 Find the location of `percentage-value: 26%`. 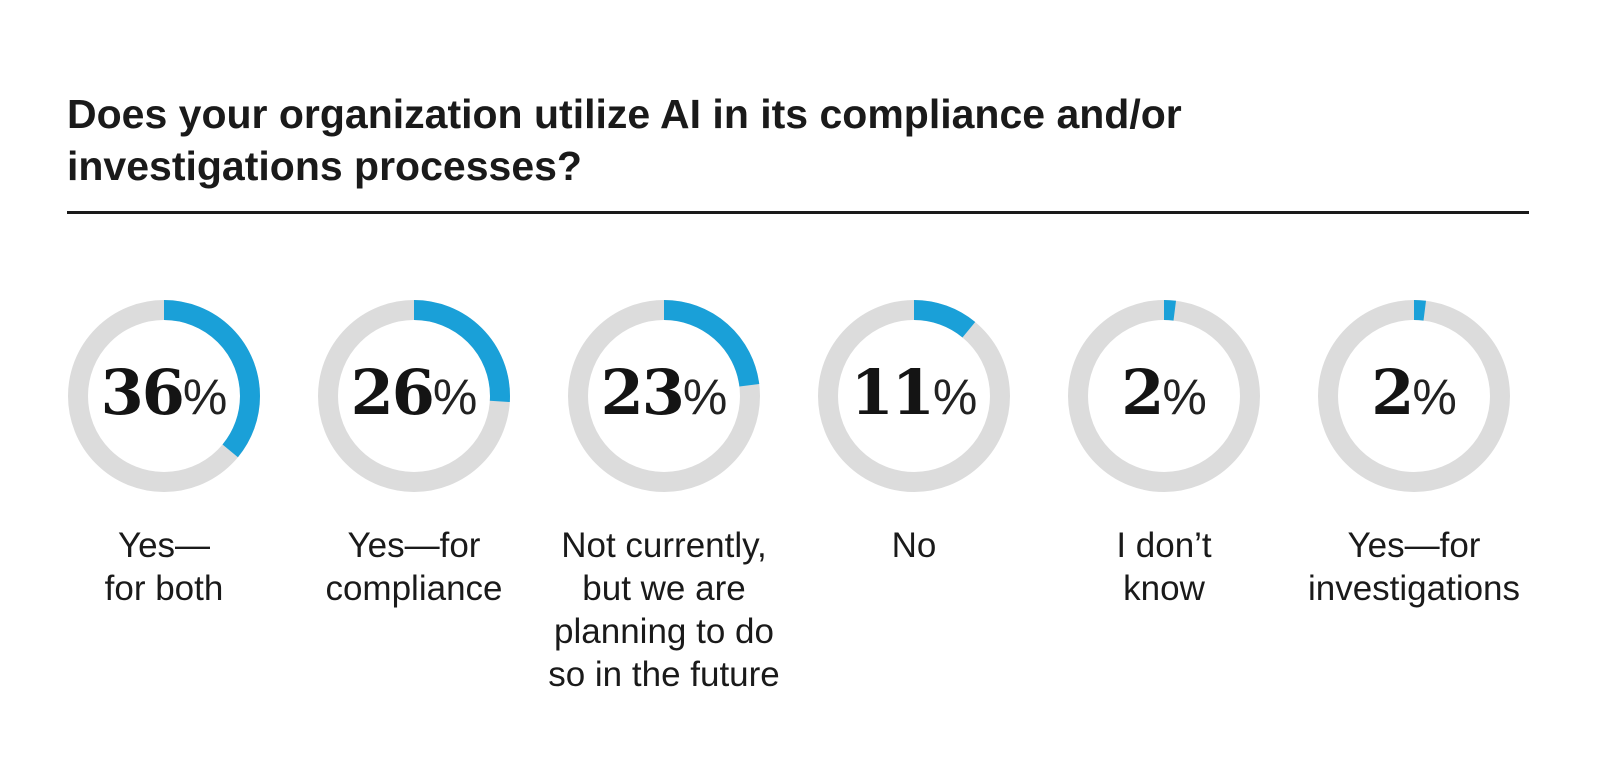

percentage-value: 26% is located at coordinates (414, 401).